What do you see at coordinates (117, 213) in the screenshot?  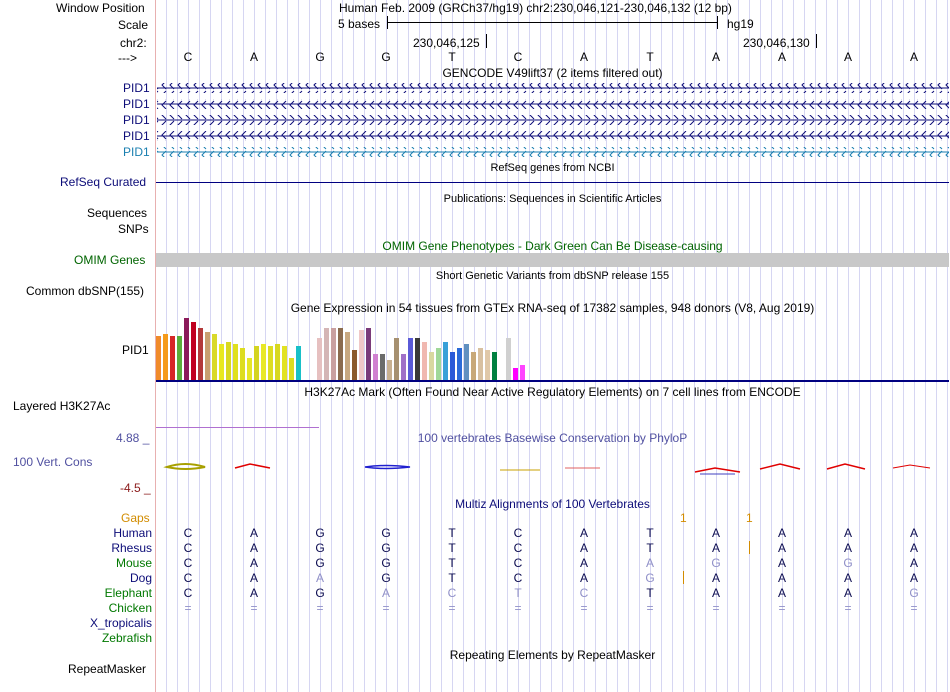 I see `sequences-label: Sequences` at bounding box center [117, 213].